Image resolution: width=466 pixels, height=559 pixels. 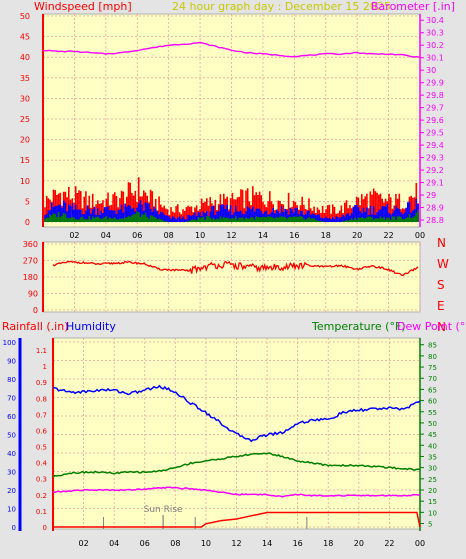 I want to click on barometer-tick-label: 30.4, so click(x=435, y=20).